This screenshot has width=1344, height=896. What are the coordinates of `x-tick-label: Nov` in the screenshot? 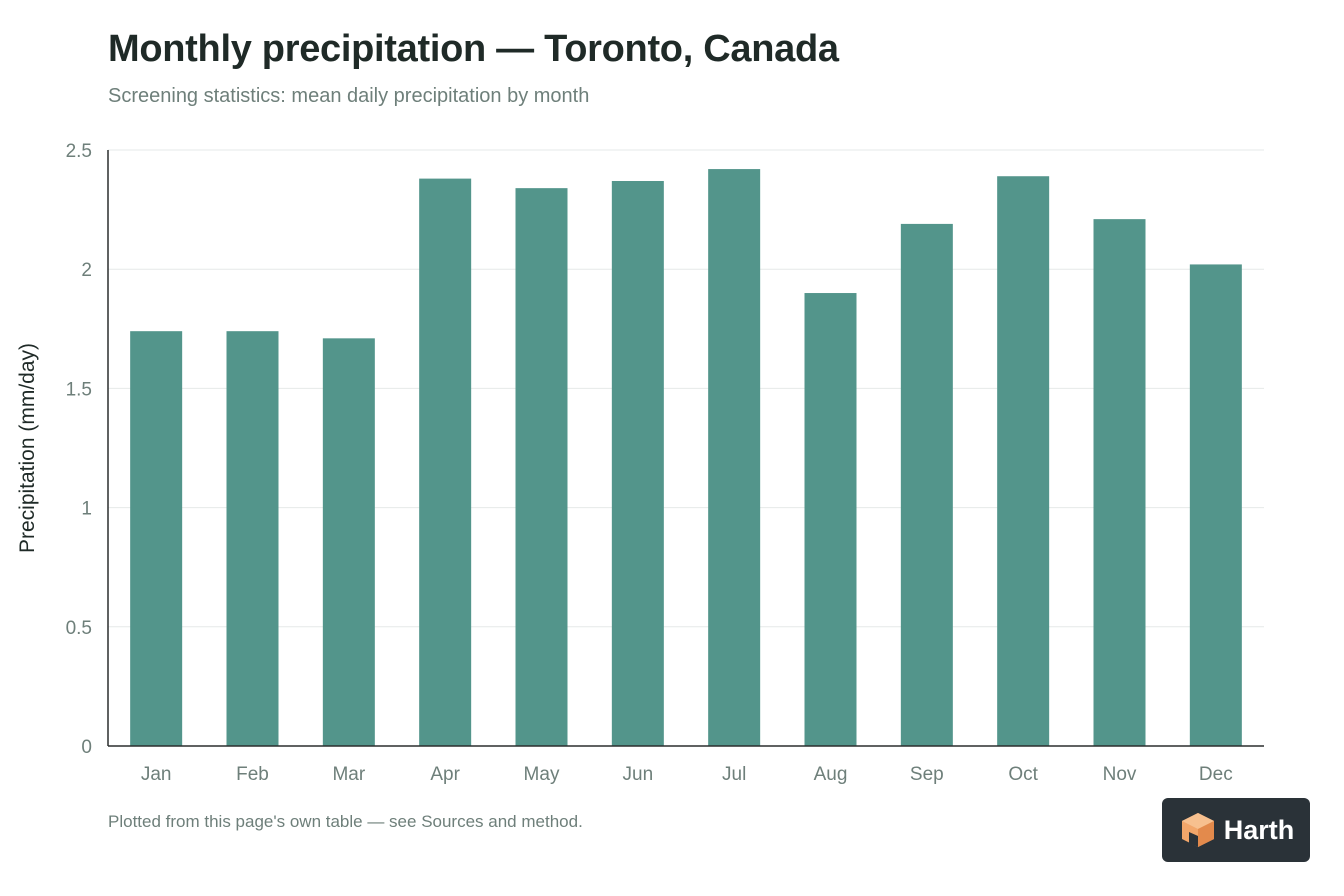 It's located at (1120, 774).